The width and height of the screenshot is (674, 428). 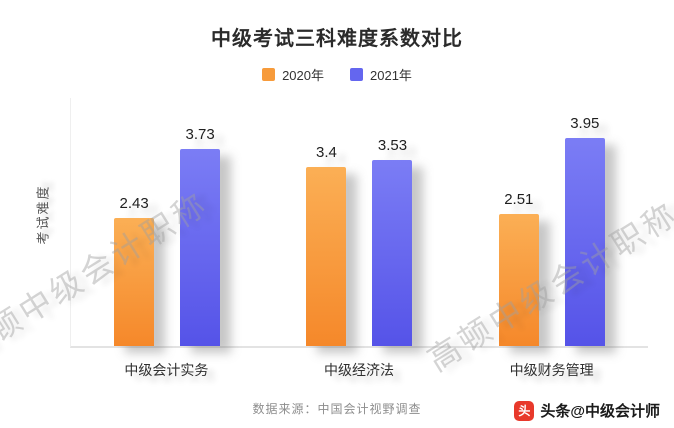 I want to click on legend-label-0: 2020年, so click(x=303, y=75).